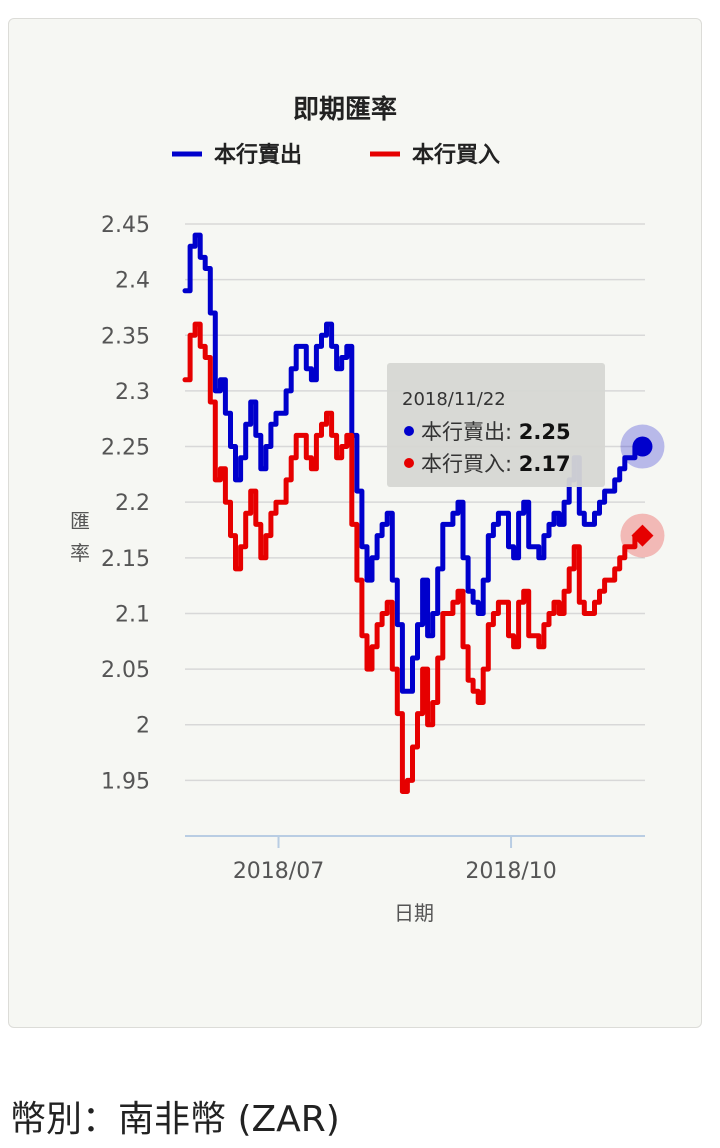 Image resolution: width=720 pixels, height=1148 pixels. I want to click on tooltip-buy-value: 2.17, so click(545, 464).